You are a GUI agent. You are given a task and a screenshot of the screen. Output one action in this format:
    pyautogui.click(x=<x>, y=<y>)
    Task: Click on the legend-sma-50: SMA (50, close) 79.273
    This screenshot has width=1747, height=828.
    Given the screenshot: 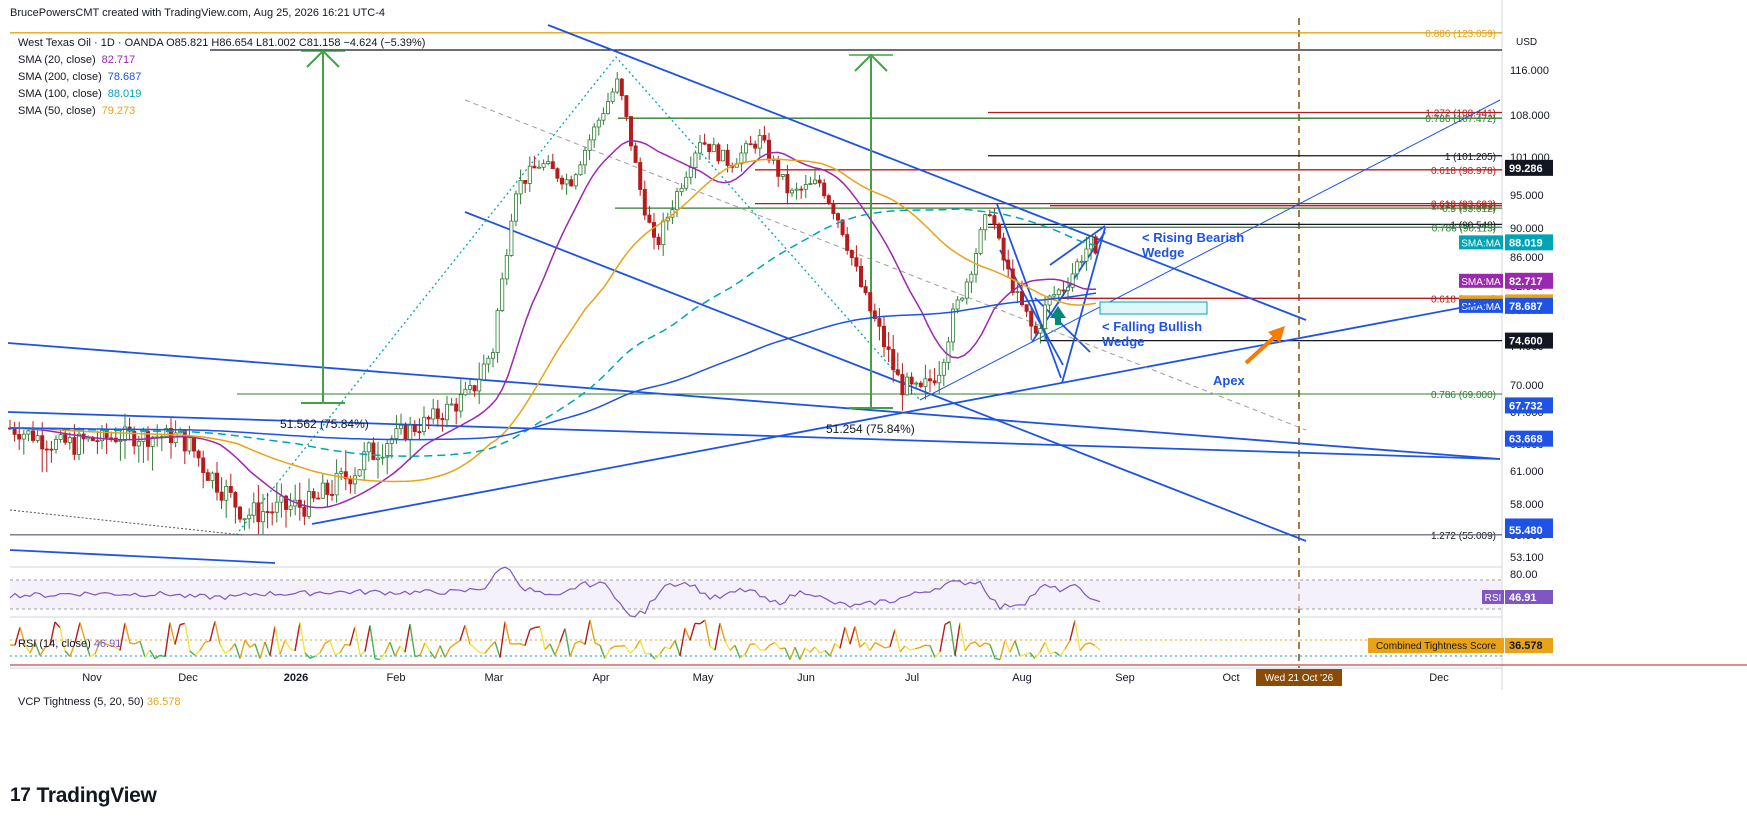 What is the action you would take?
    pyautogui.click(x=77, y=111)
    